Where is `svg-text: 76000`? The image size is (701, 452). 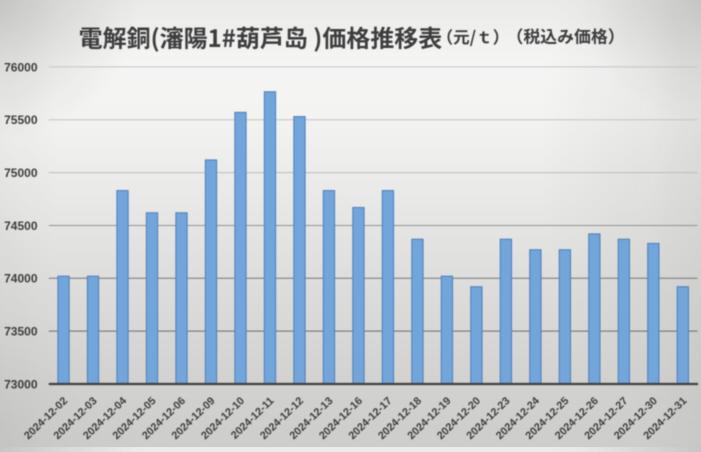 svg-text: 76000 is located at coordinates (21, 67).